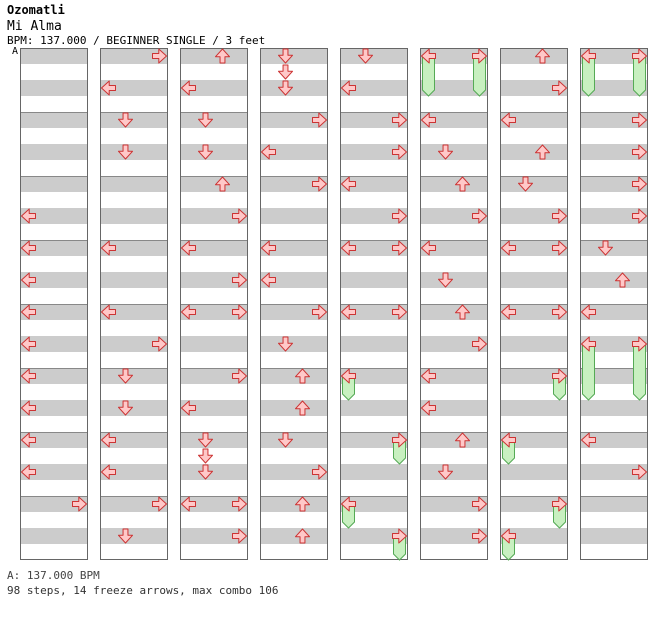  I want to click on freeze-arrow-left, so click(508, 448).